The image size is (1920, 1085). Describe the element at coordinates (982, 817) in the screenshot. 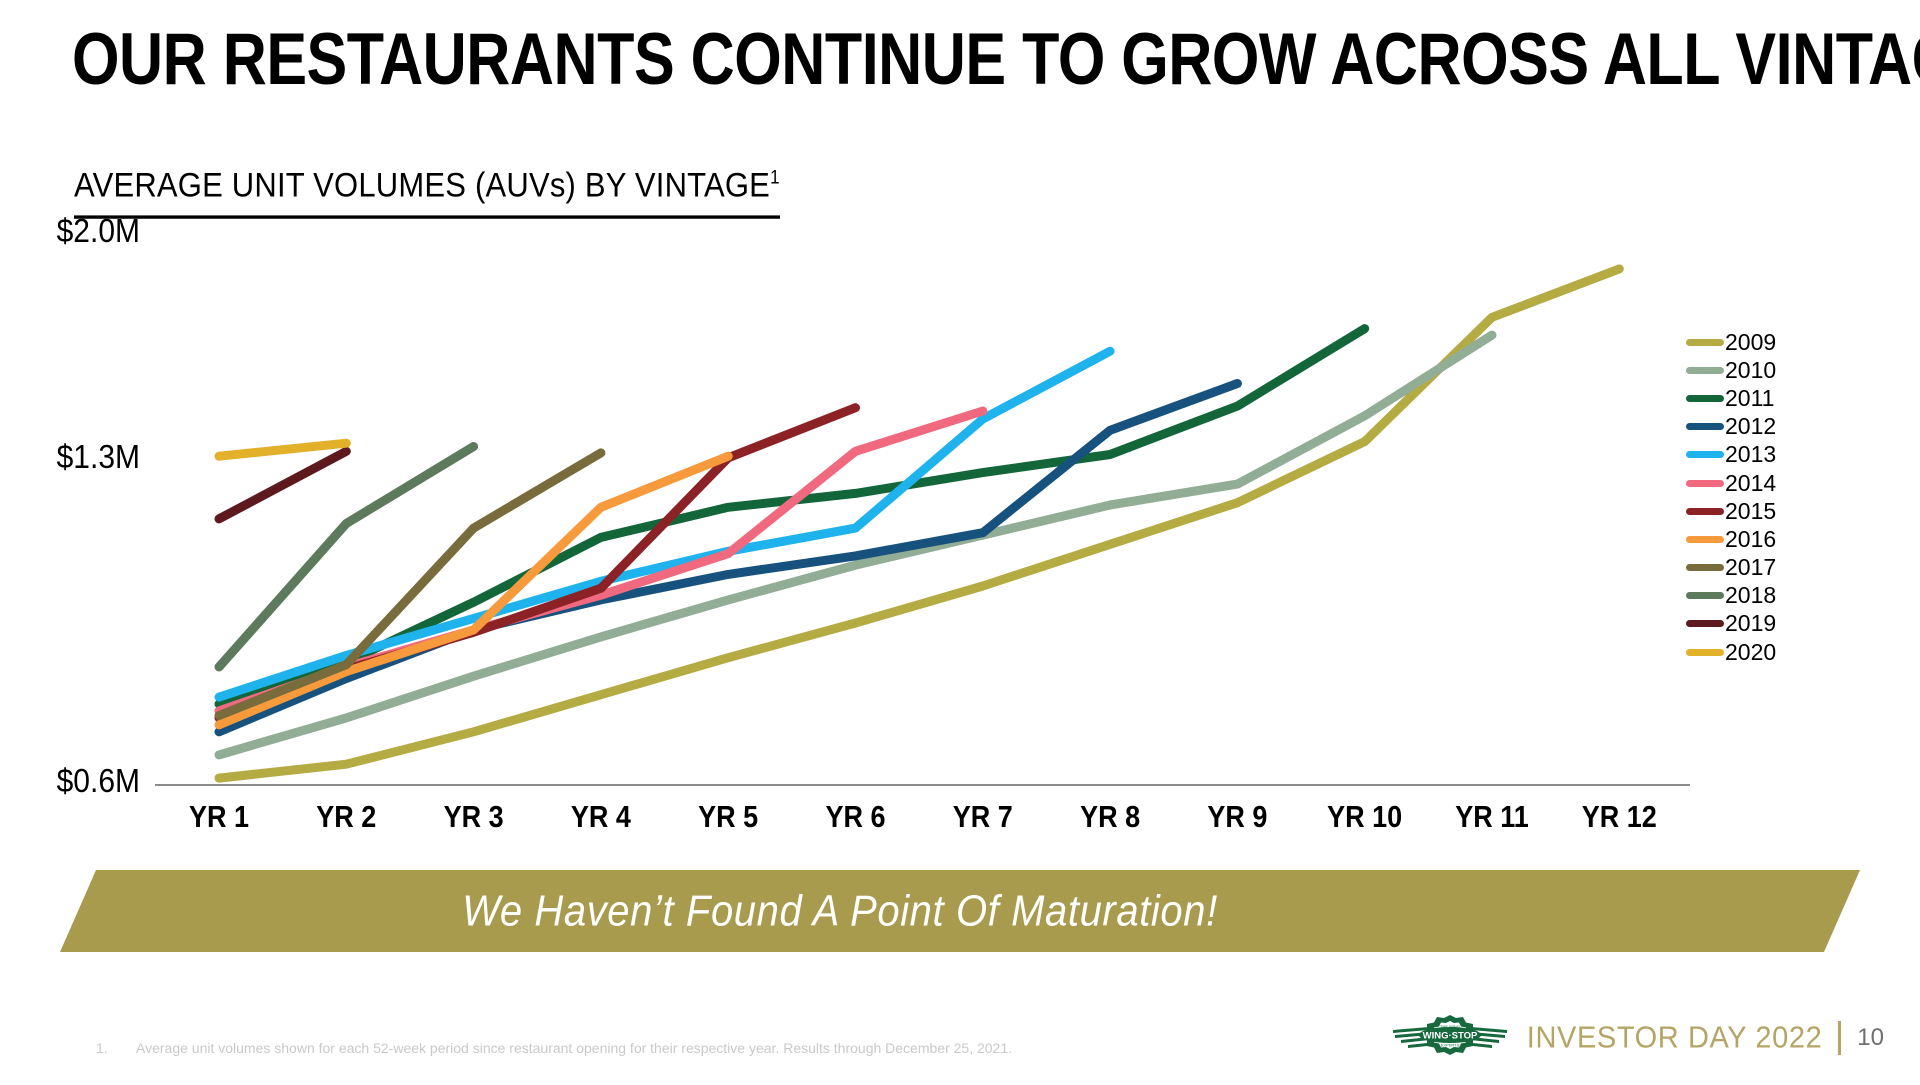

I see `x-axis-tick-yr-7: YR 7` at that location.